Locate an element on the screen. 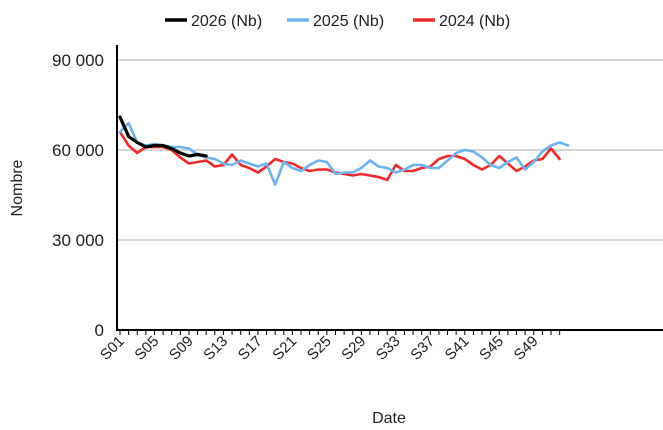  x-tick-label: S09 is located at coordinates (181, 348).